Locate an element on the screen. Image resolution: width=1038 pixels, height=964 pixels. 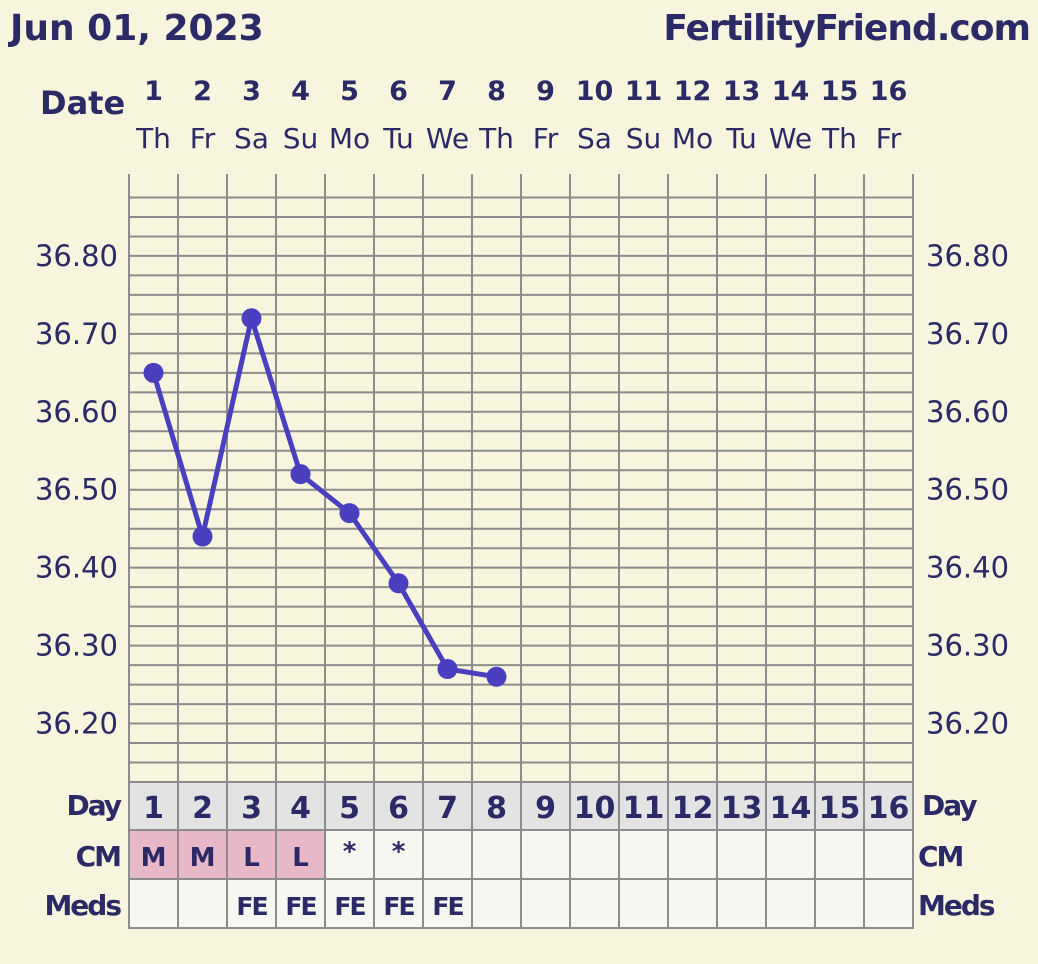
day-row-label-right: Day is located at coordinates (949, 805).